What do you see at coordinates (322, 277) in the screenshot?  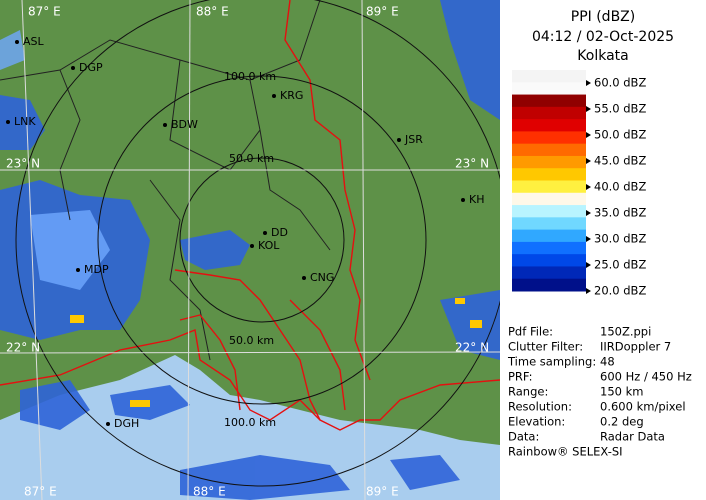 I see `place-label: CNG` at bounding box center [322, 277].